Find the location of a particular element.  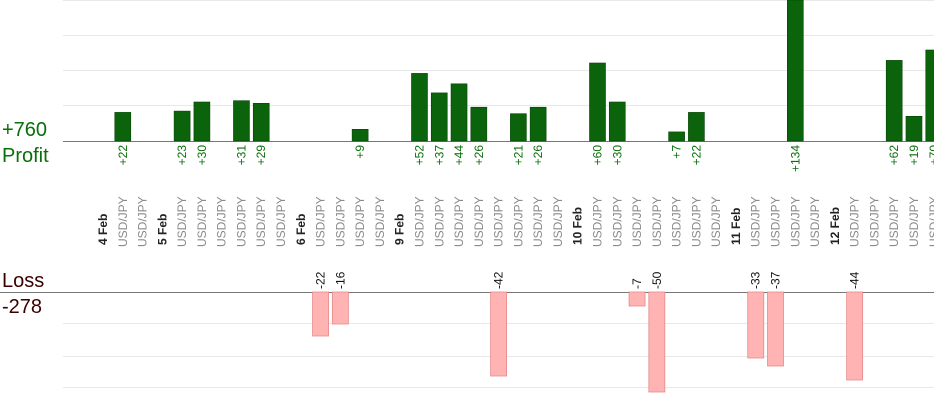

profit-value-label: +134 is located at coordinates (795, 158).